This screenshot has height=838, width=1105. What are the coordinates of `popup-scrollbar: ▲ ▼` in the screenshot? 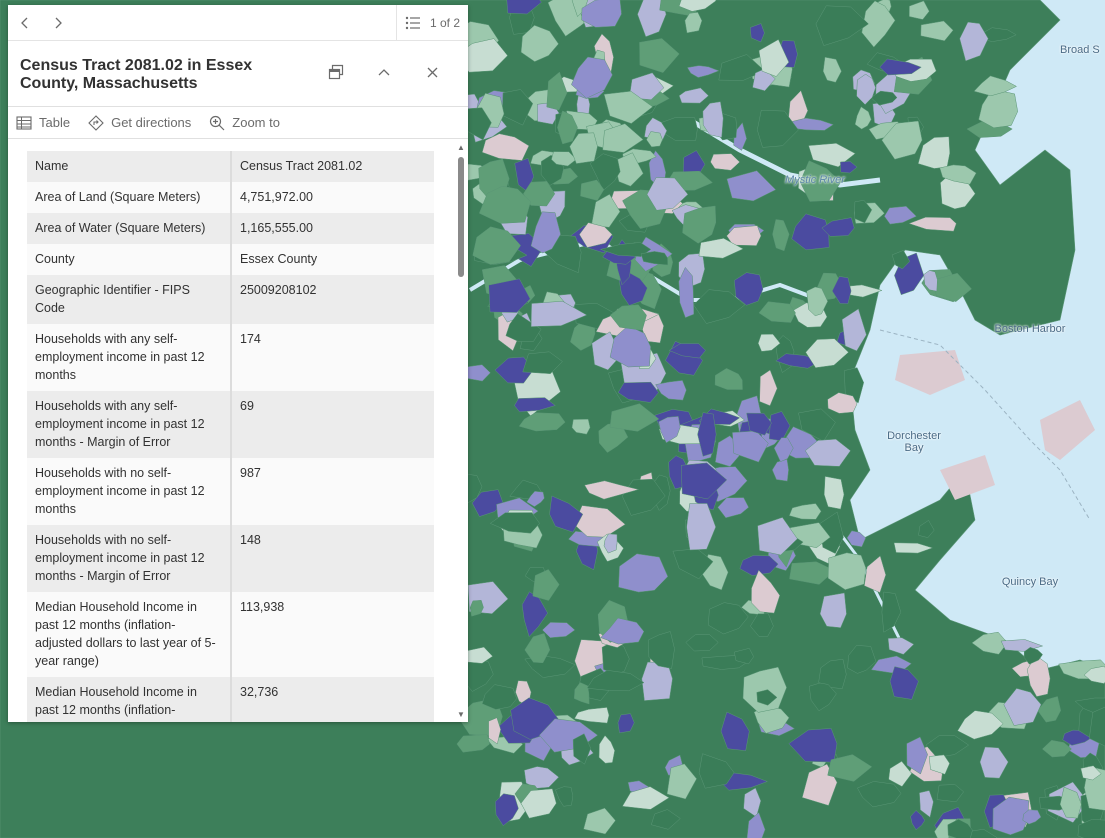 It's located at (461, 431).